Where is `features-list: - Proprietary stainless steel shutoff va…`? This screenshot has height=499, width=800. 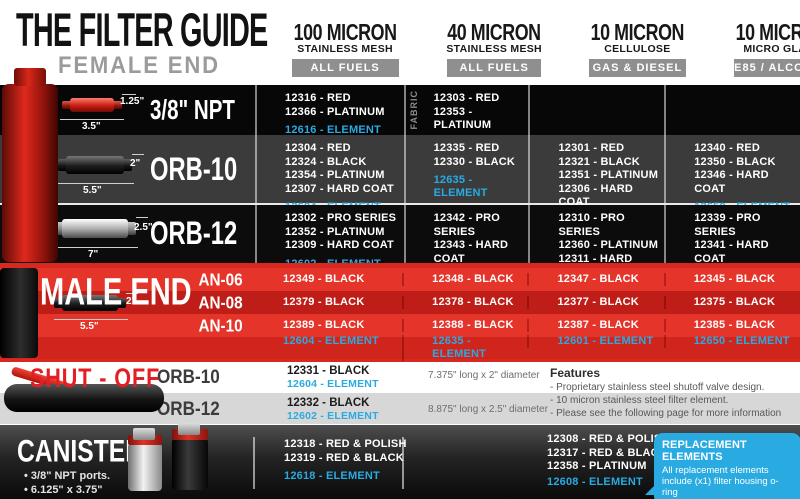
features-list: - Proprietary stainless steel shutoff va… is located at coordinates (672, 400).